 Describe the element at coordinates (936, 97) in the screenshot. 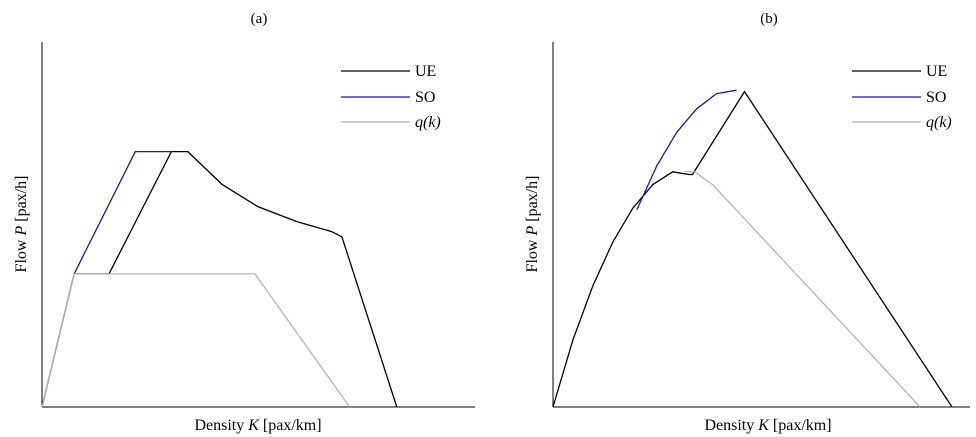

I see `panel-b-legend-label-so: SO` at that location.